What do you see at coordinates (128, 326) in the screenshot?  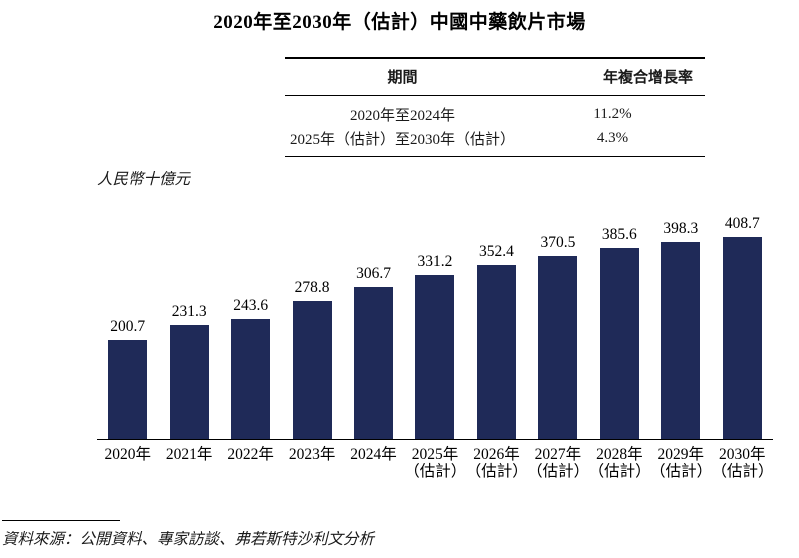 I see `bar-value-label: 200.7` at bounding box center [128, 326].